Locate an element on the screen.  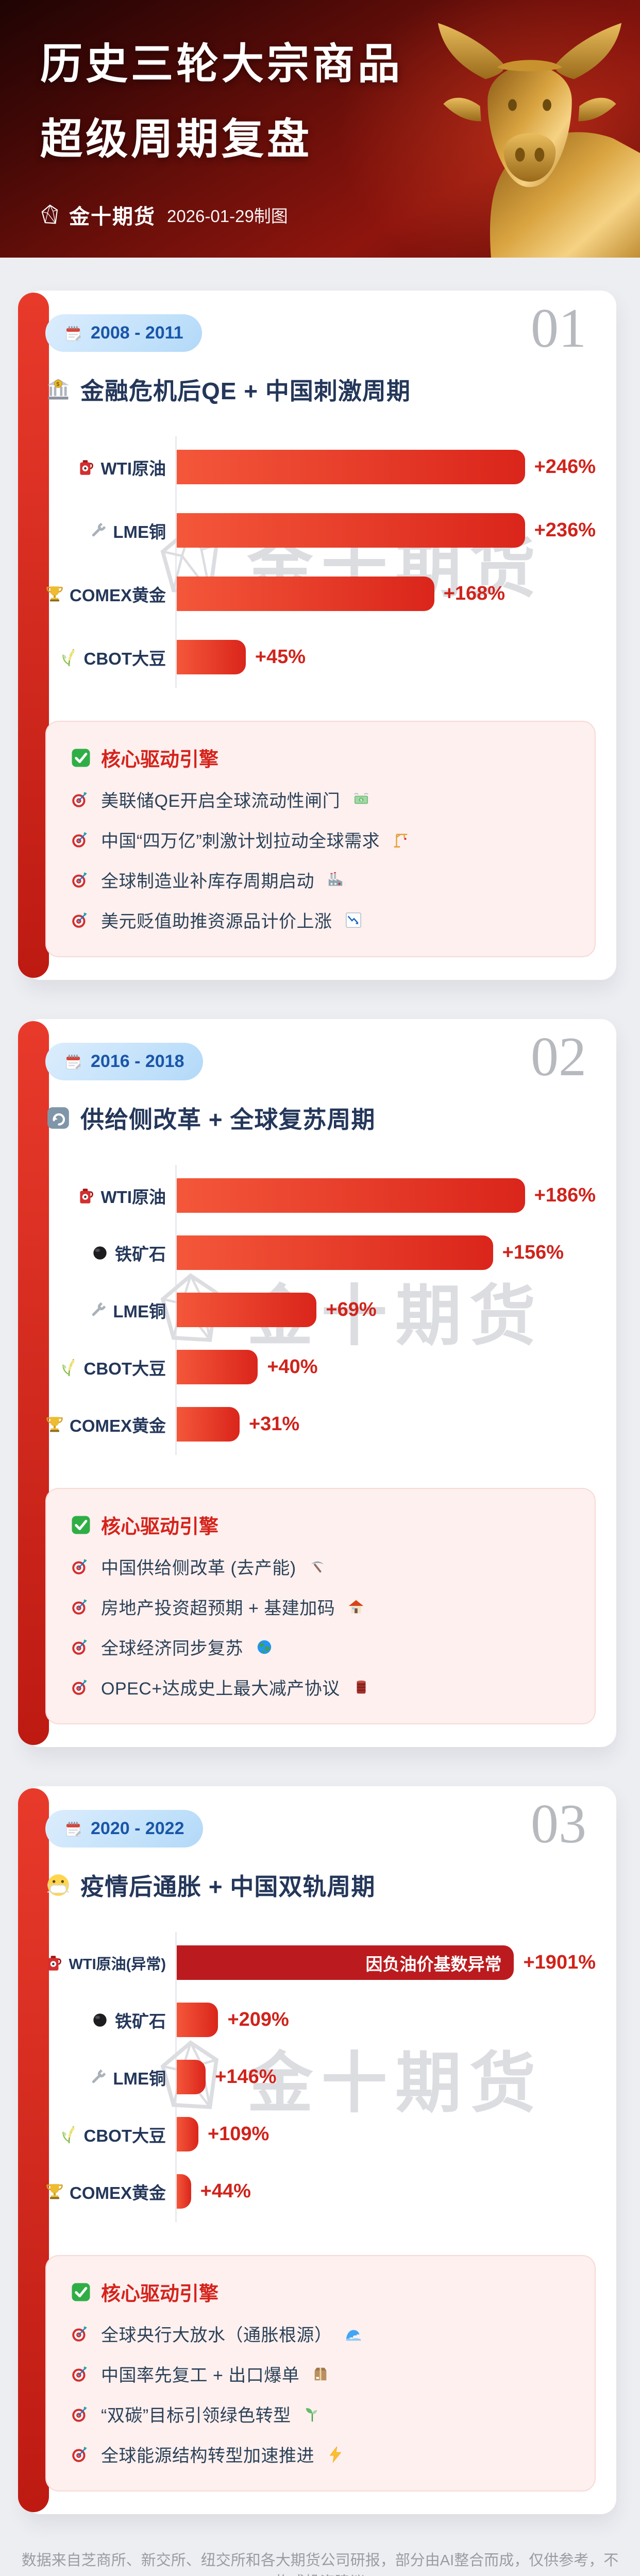
bar-label: WTI原油(异常) is located at coordinates (109, 1963).